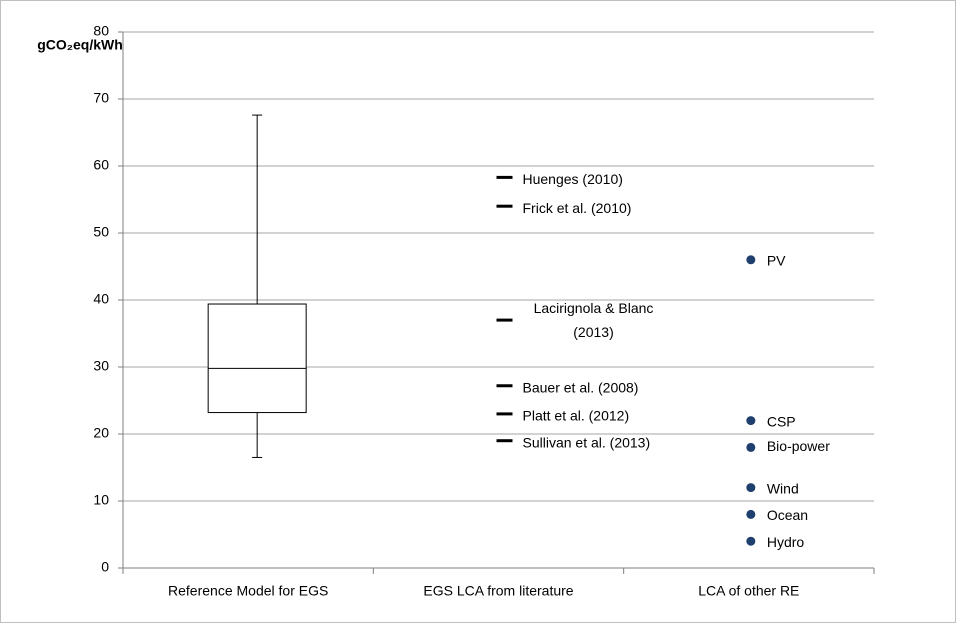 This screenshot has height=623, width=956. What do you see at coordinates (587, 442) in the screenshot?
I see `literature-label: Sullivan et al. (2013)` at bounding box center [587, 442].